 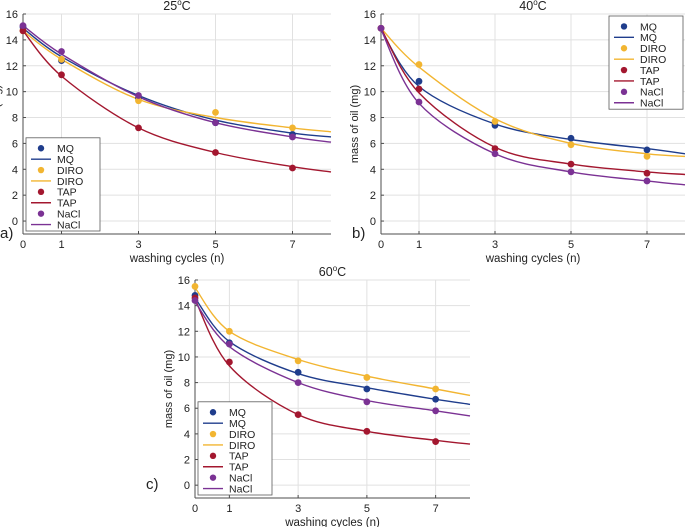 I want to click on panel-label: b), so click(x=358, y=233).